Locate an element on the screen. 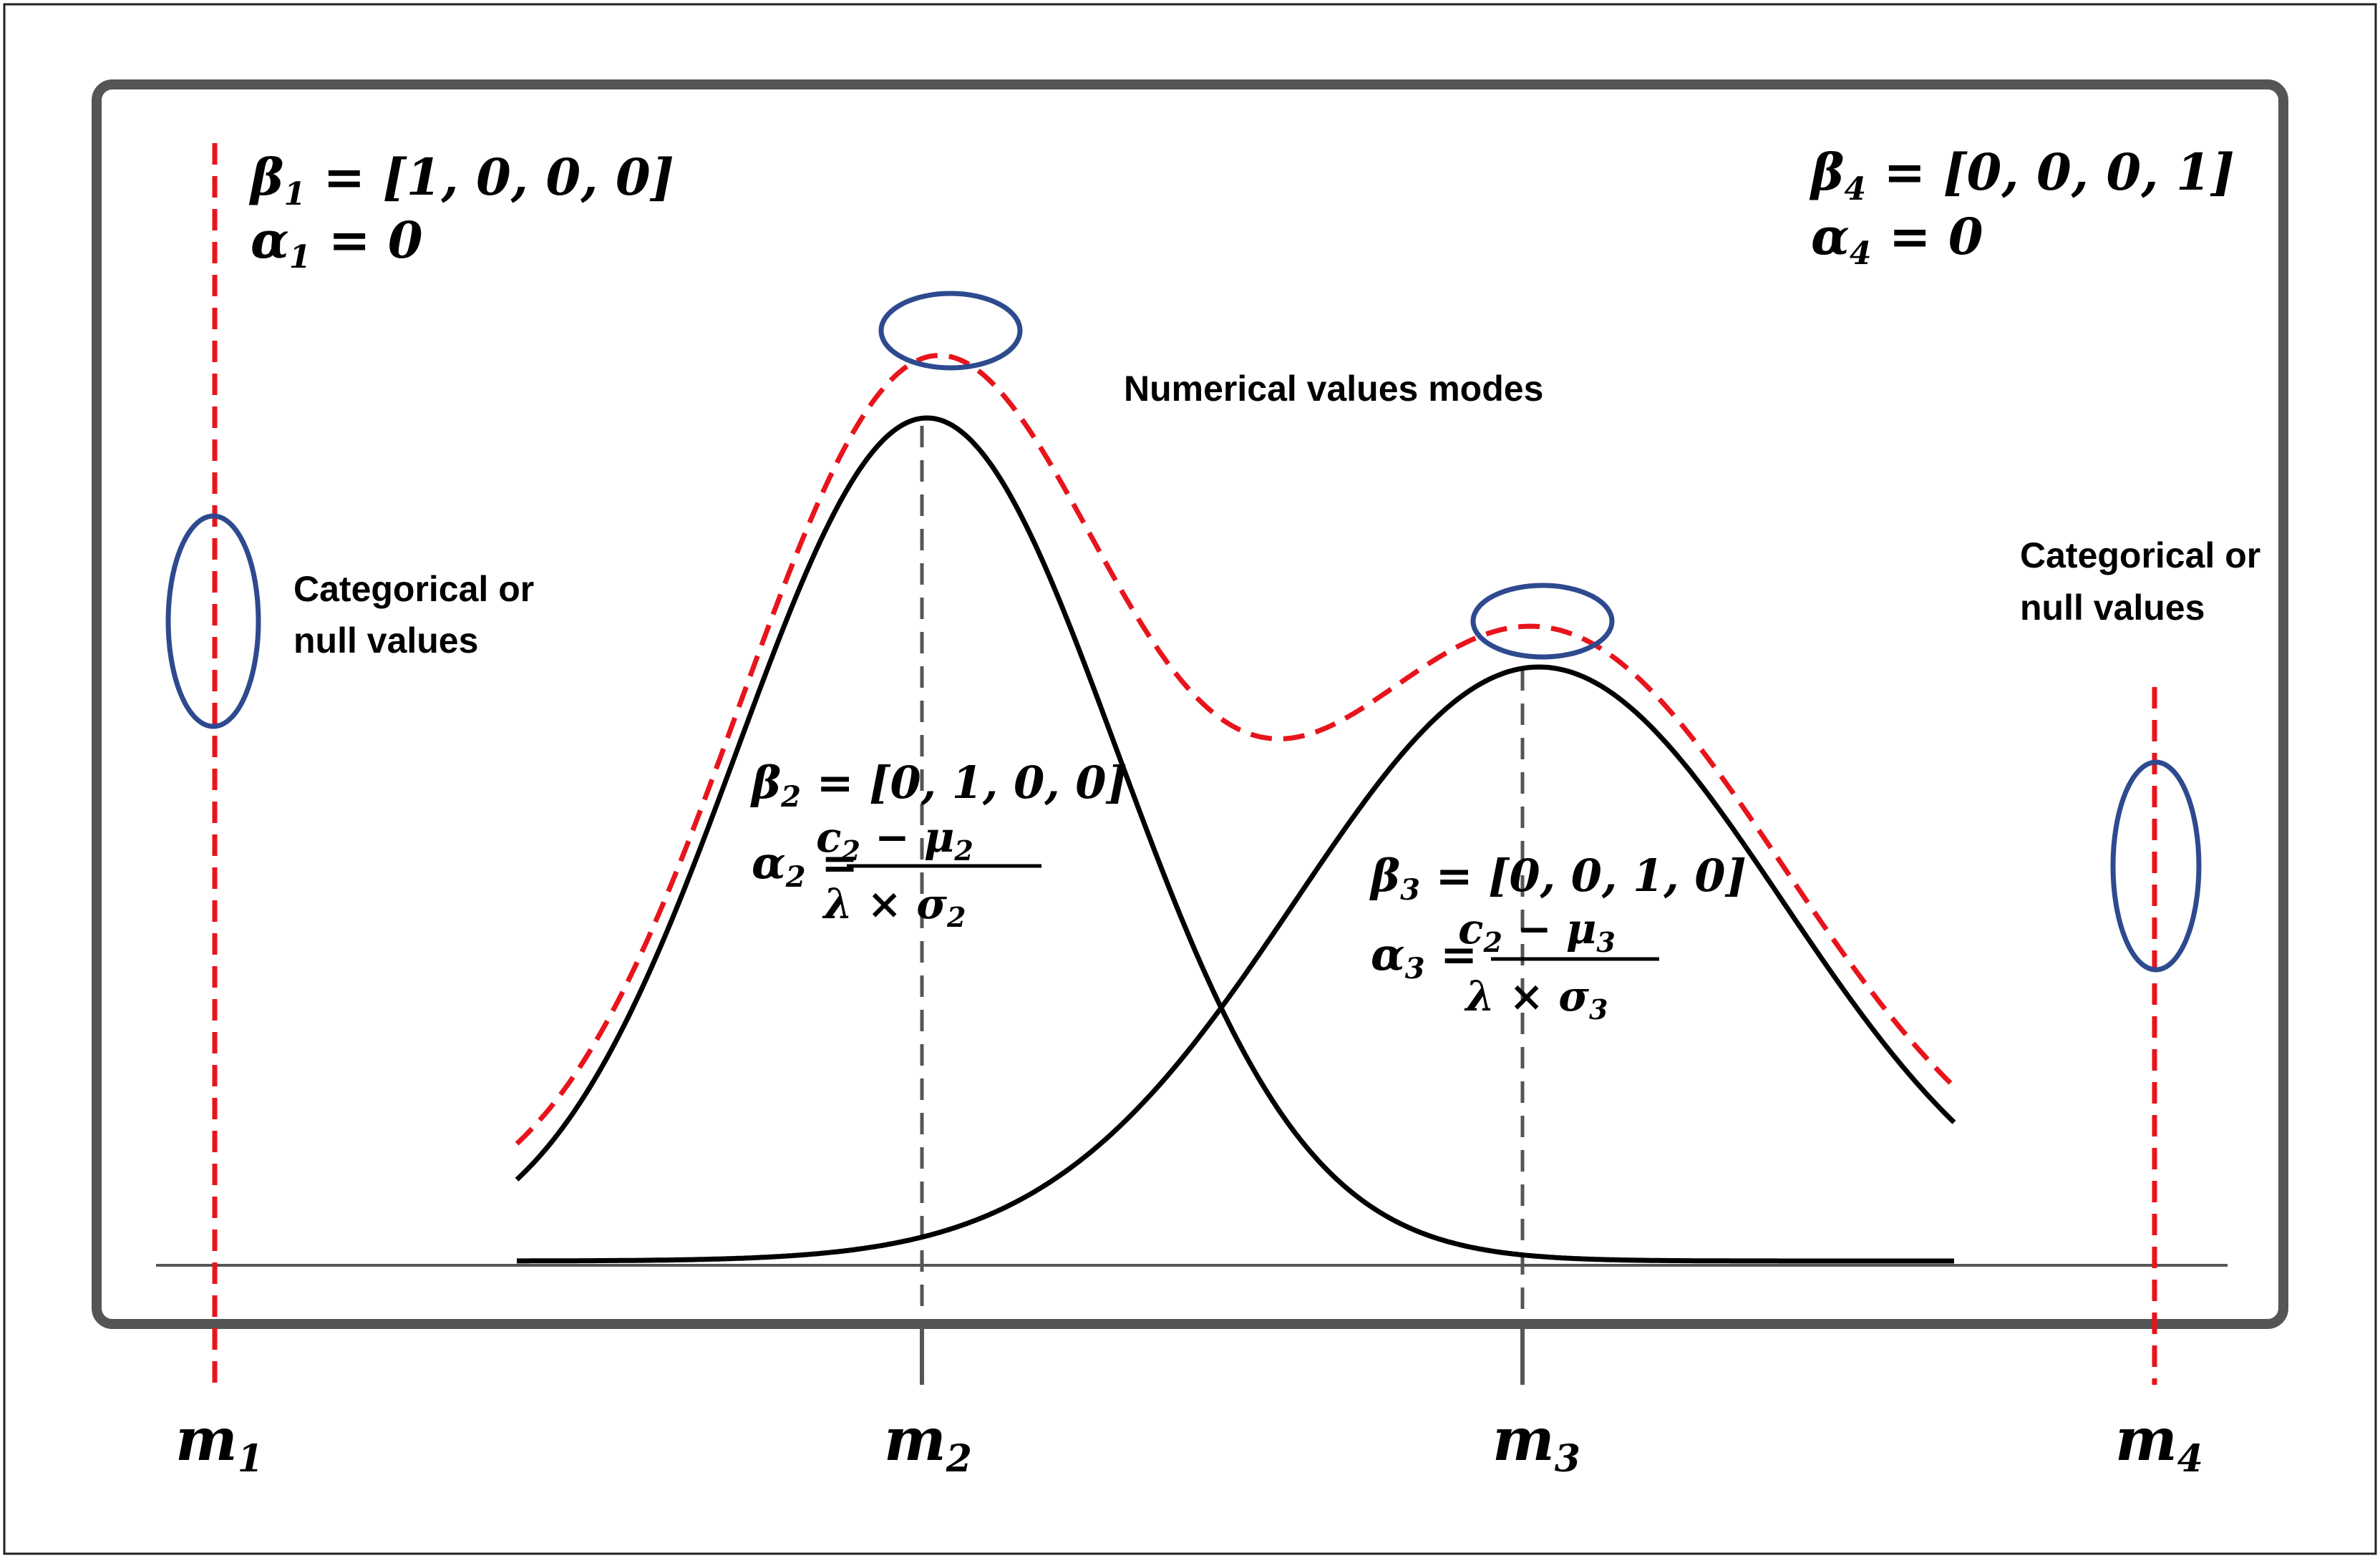  alpha2-denominator: λ × σ2 is located at coordinates (894, 907).